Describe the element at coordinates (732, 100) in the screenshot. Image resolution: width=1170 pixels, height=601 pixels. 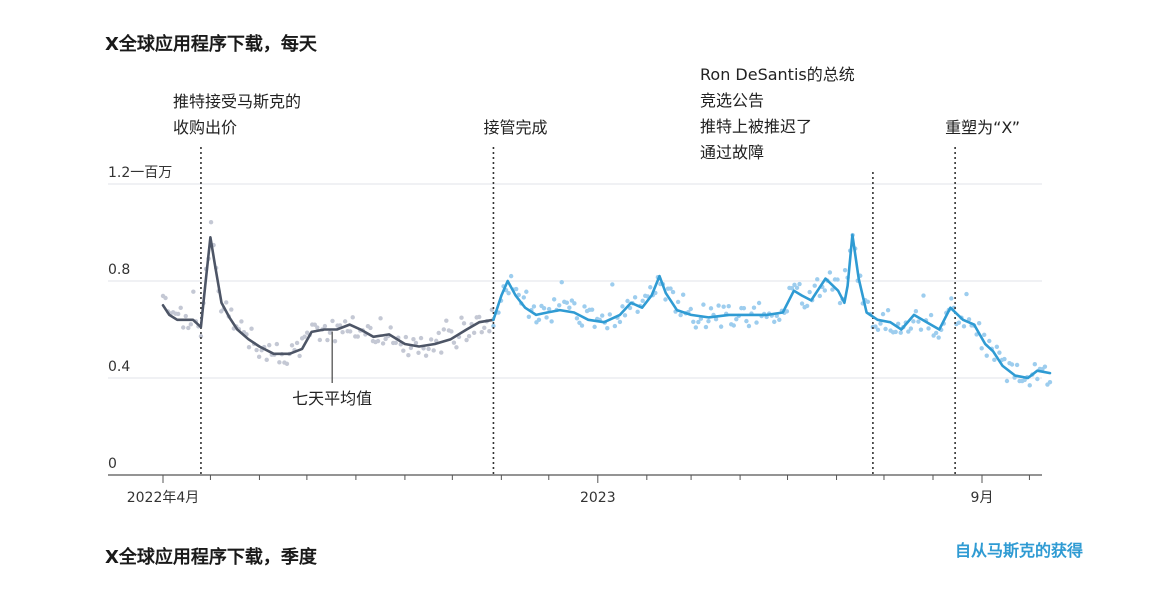
I see `annotation-label: 竞选公告` at that location.